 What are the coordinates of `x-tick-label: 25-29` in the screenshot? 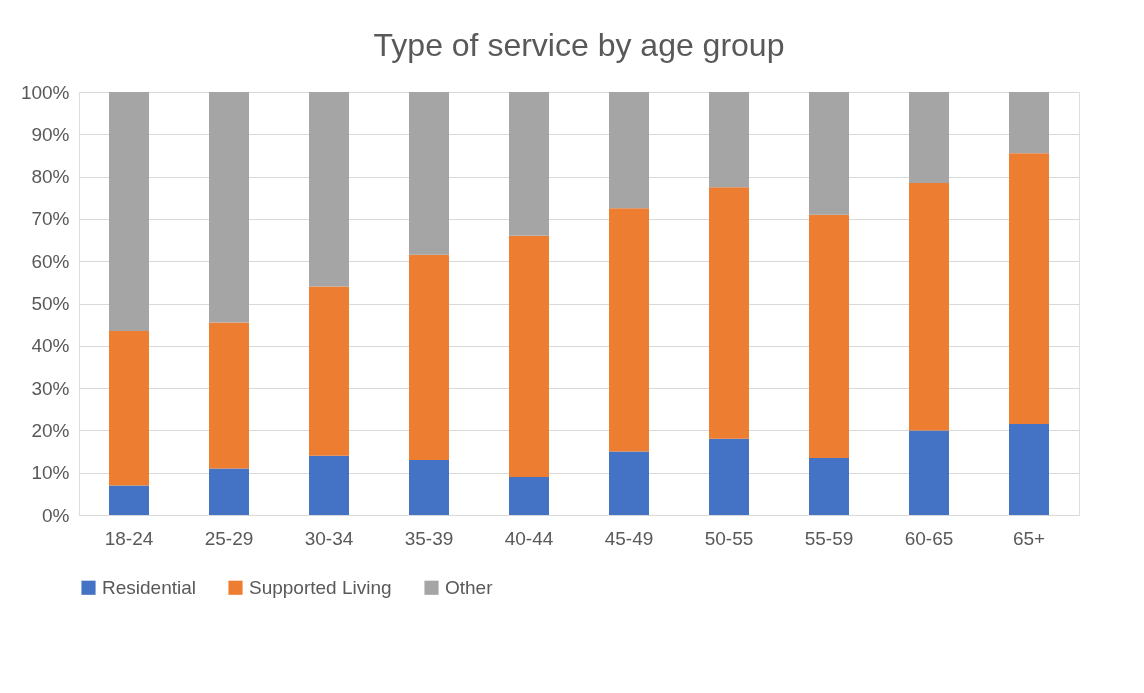 It's located at (229, 538).